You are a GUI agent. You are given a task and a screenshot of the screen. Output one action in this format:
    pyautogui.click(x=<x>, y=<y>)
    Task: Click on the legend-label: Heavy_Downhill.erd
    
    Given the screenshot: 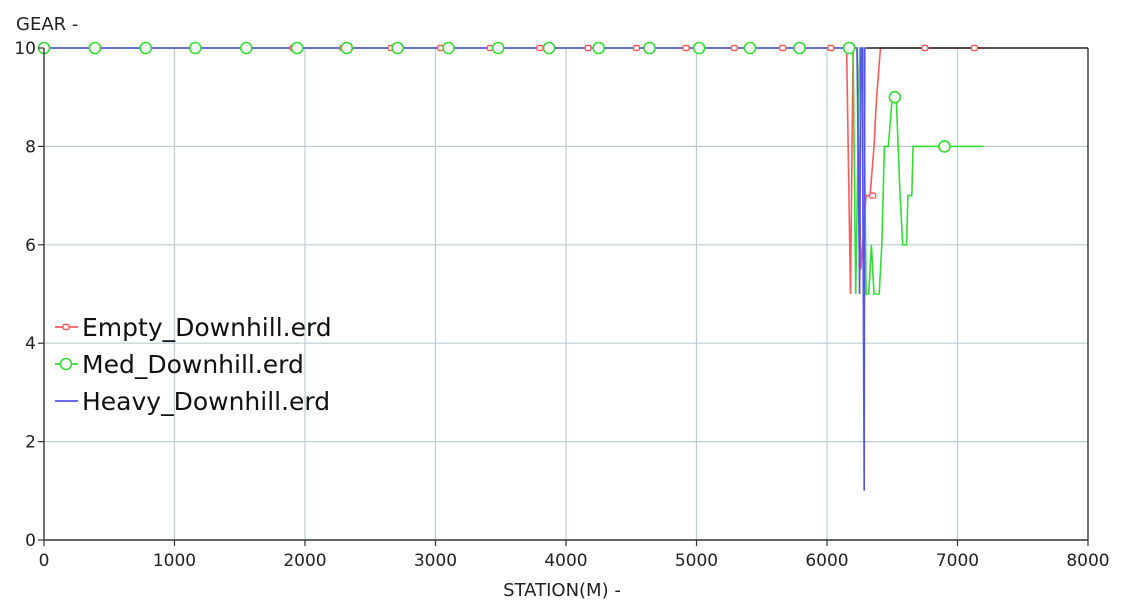 What is the action you would take?
    pyautogui.click(x=206, y=401)
    